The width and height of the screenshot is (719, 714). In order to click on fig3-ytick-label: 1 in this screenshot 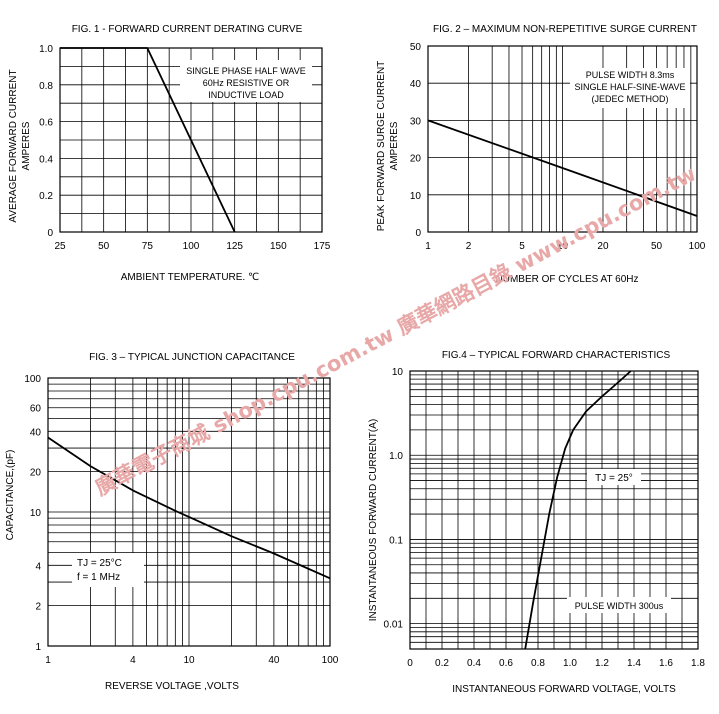, I will do `click(38, 647)`.